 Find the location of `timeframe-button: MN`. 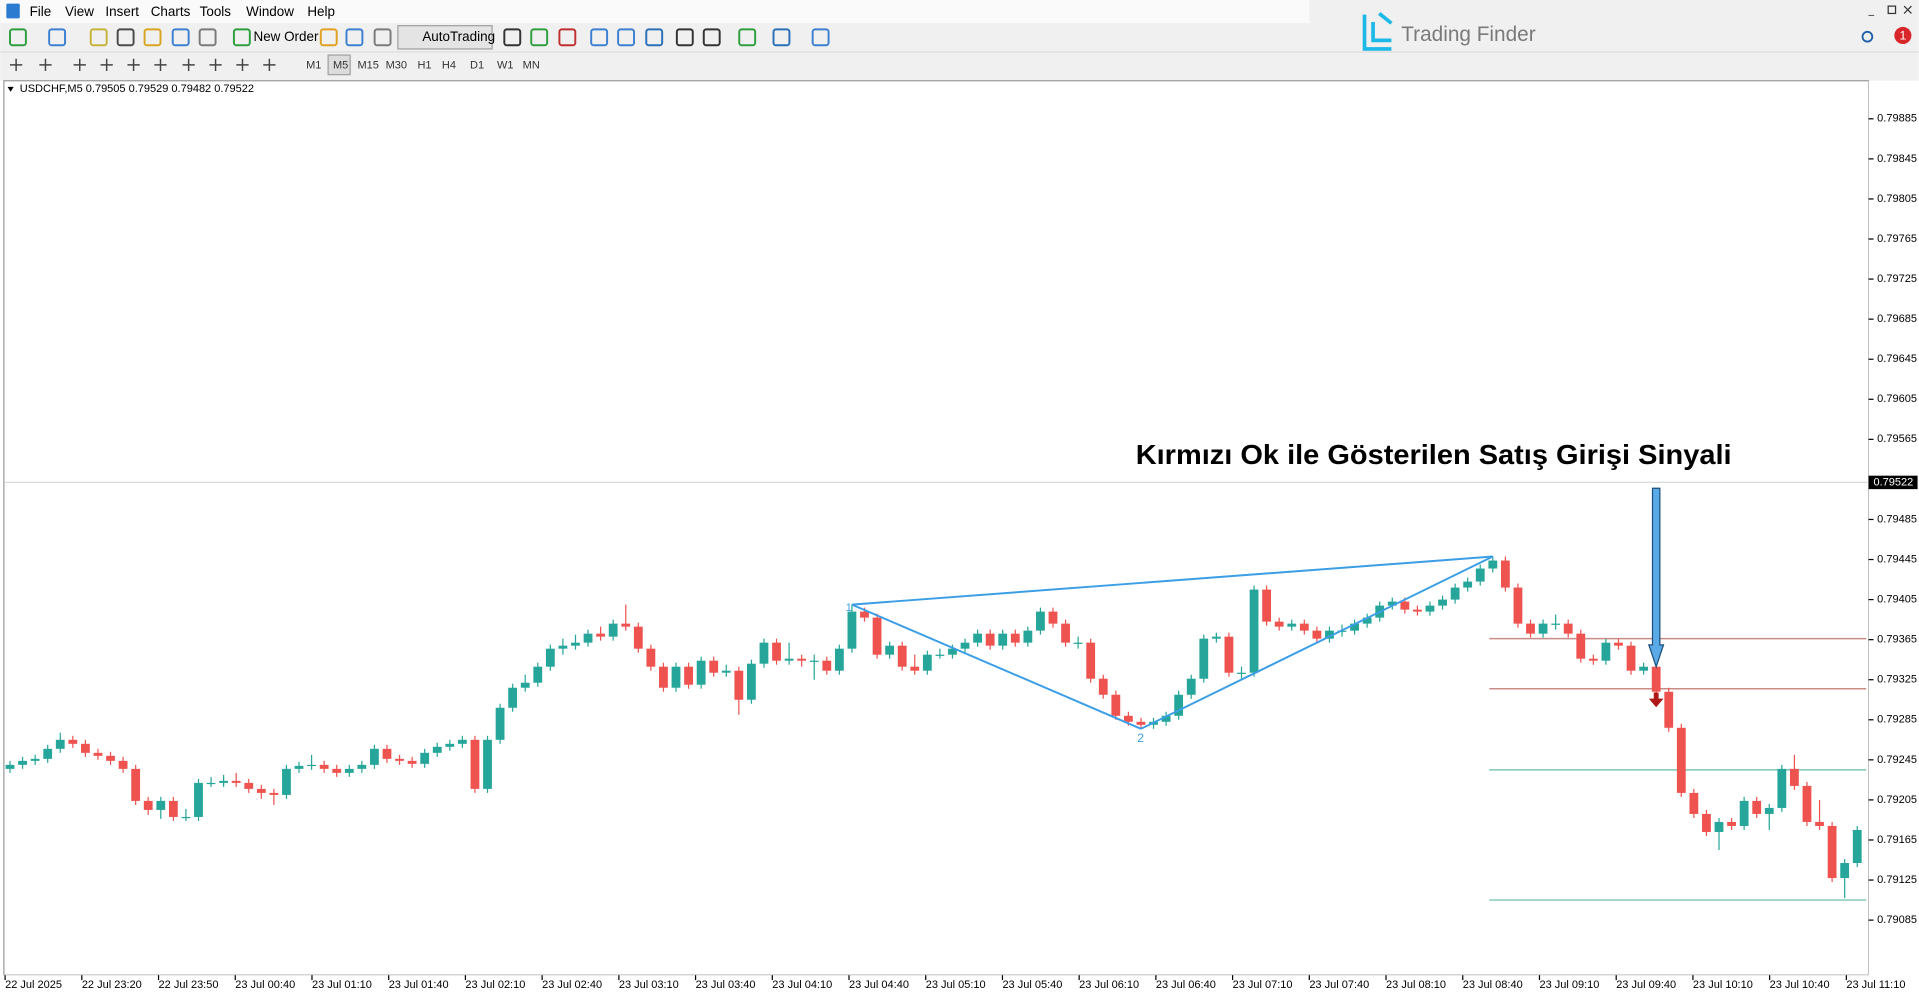

timeframe-button: MN is located at coordinates (531, 65).